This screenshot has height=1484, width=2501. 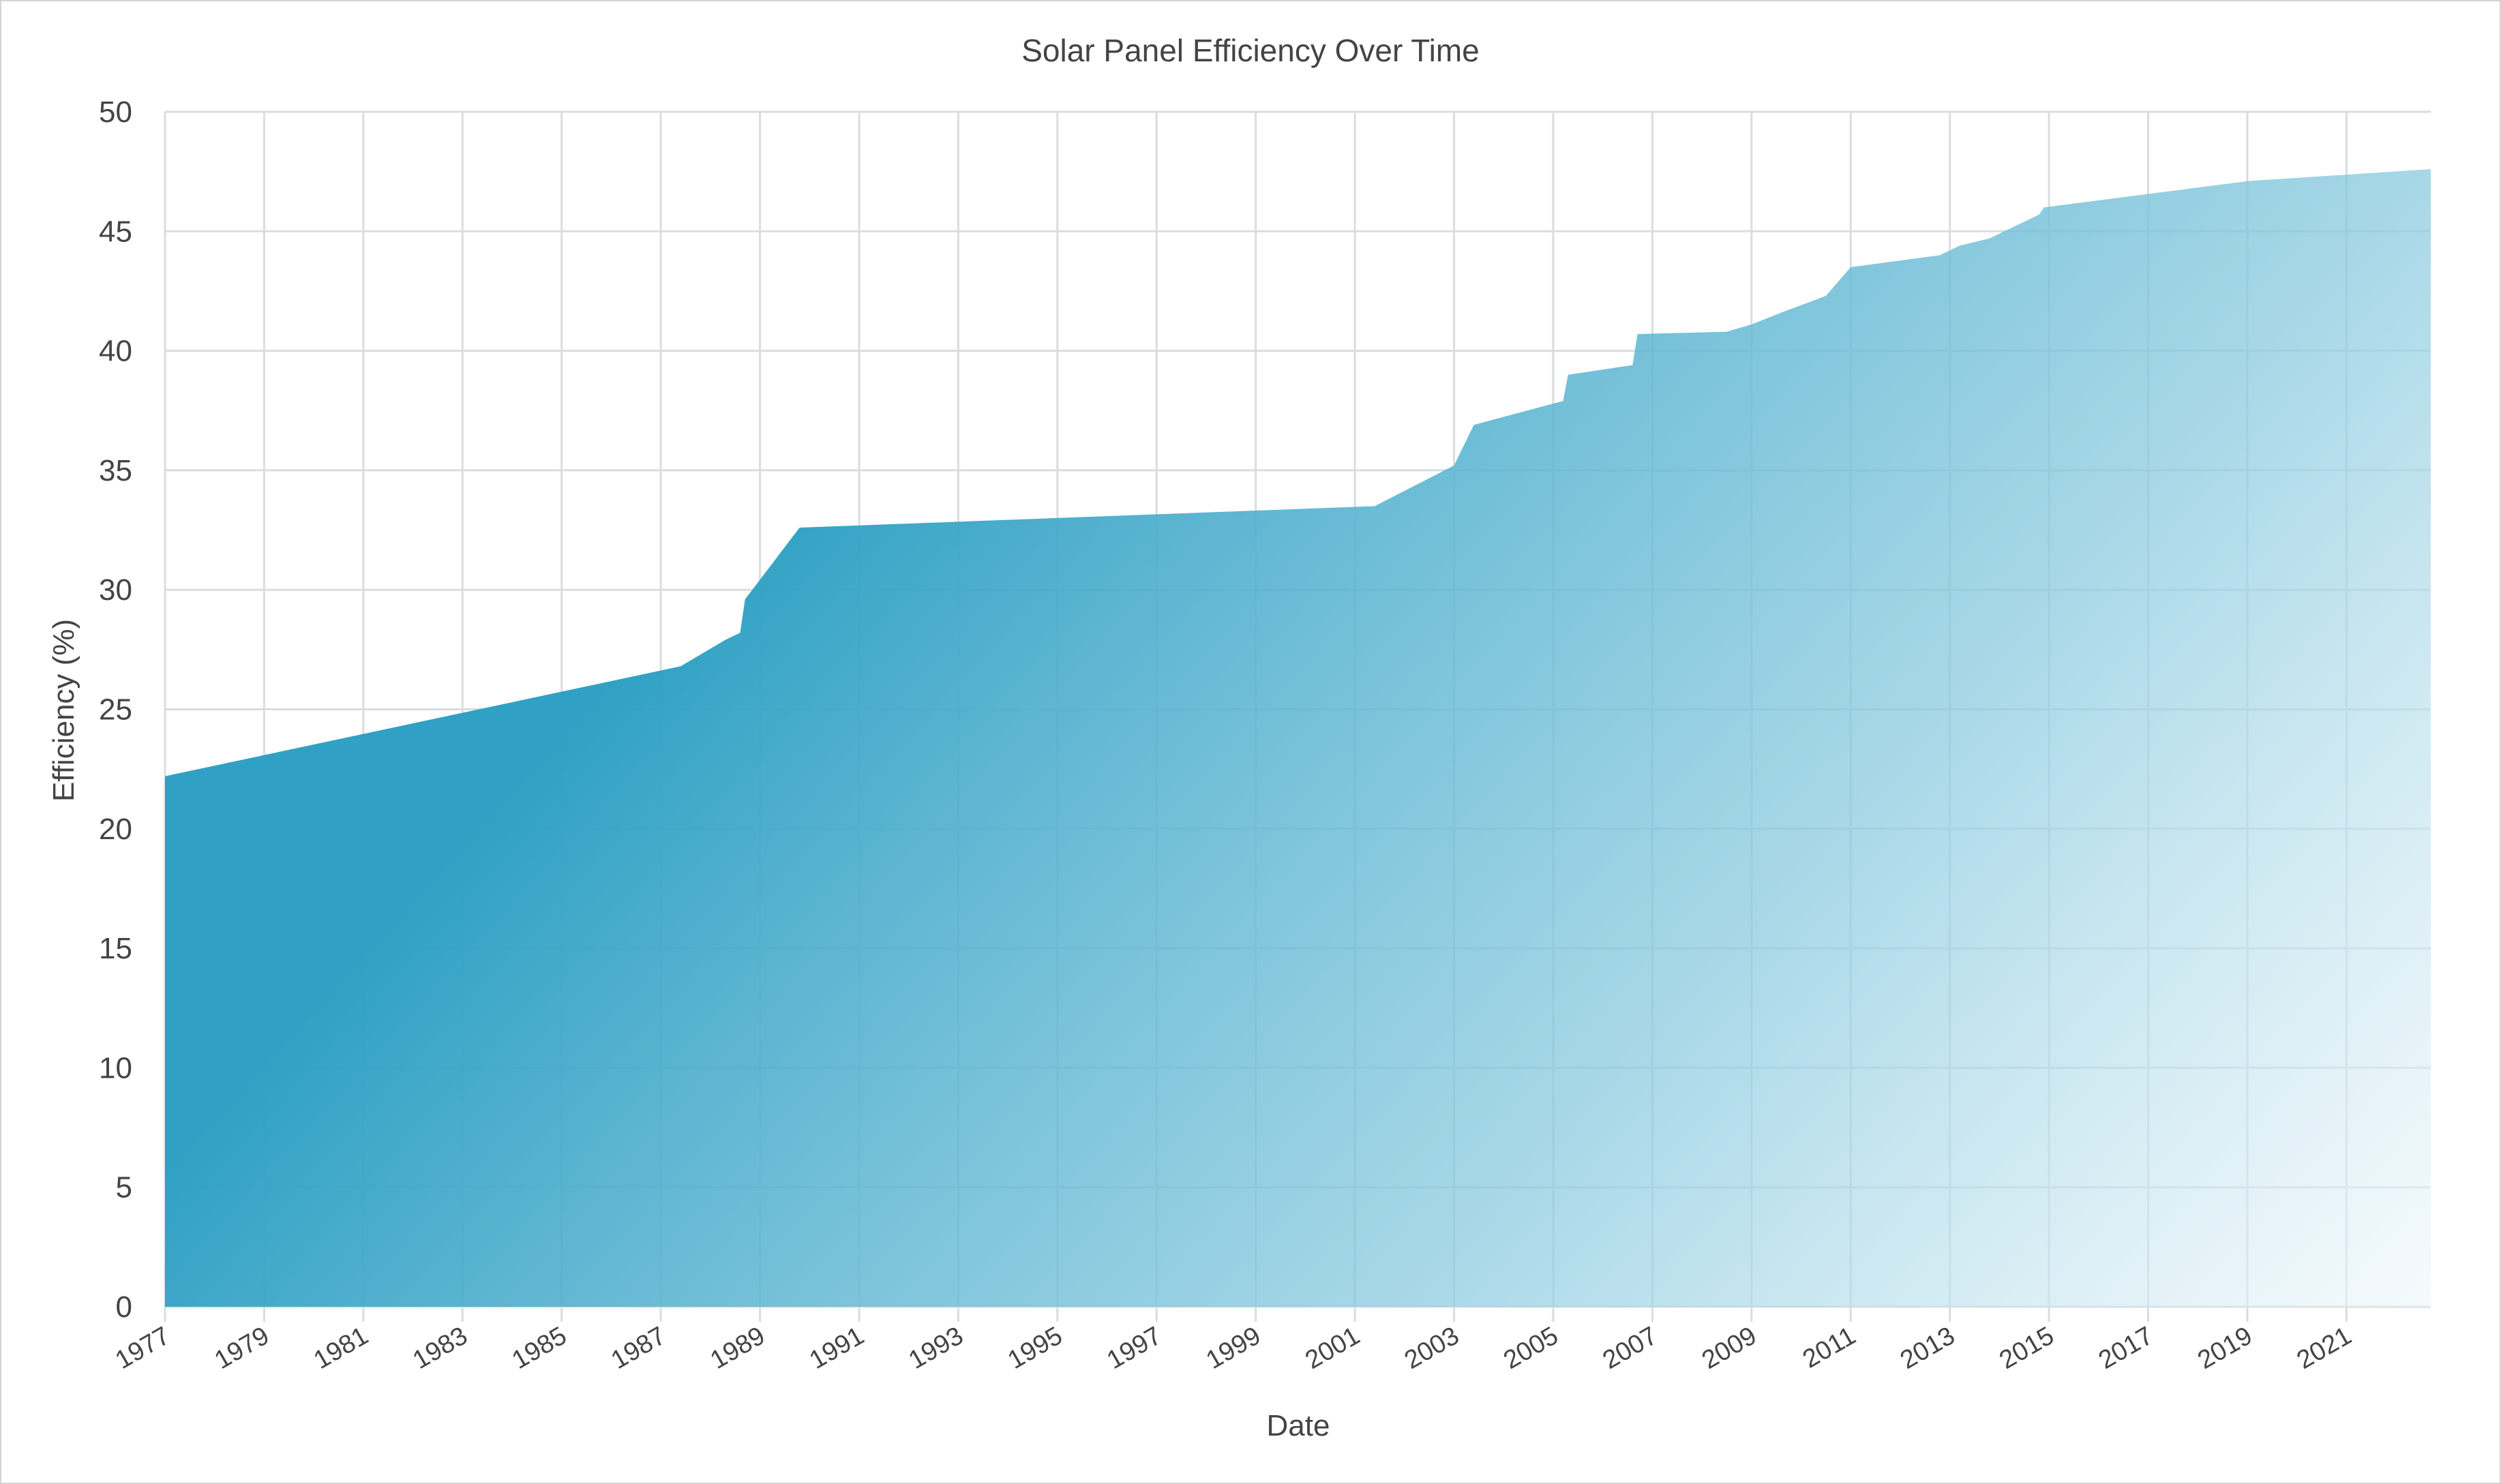 What do you see at coordinates (1531, 1348) in the screenshot?
I see `x-tick-label: 2005` at bounding box center [1531, 1348].